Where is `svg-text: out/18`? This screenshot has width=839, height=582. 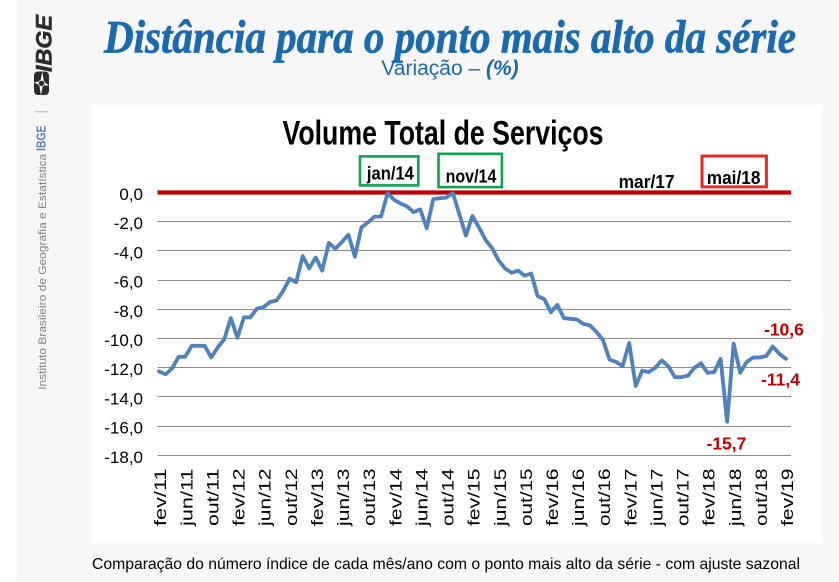 svg-text: out/18 is located at coordinates (761, 498).